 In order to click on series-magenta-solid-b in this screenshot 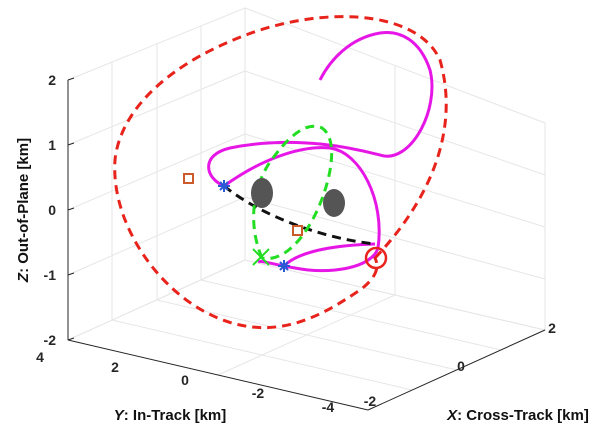, I will do `click(320, 109)`.